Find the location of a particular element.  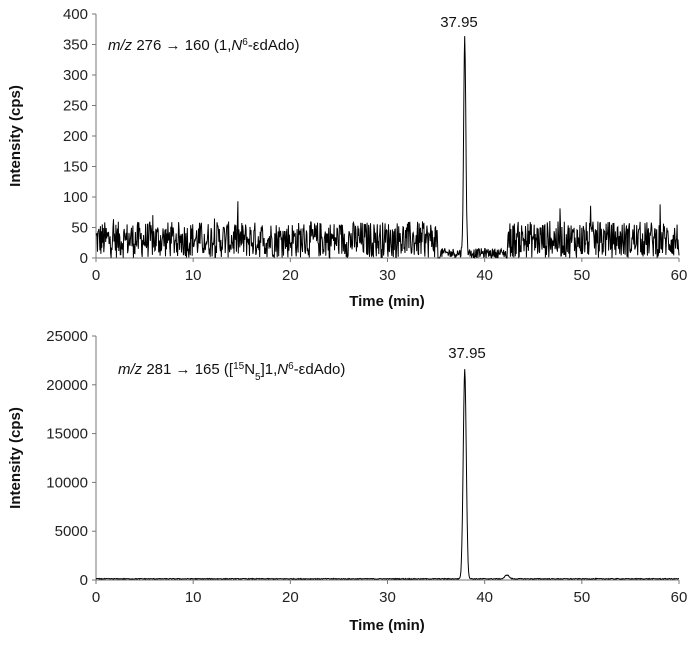

bot-x-tick-label: 10 is located at coordinates (193, 597).